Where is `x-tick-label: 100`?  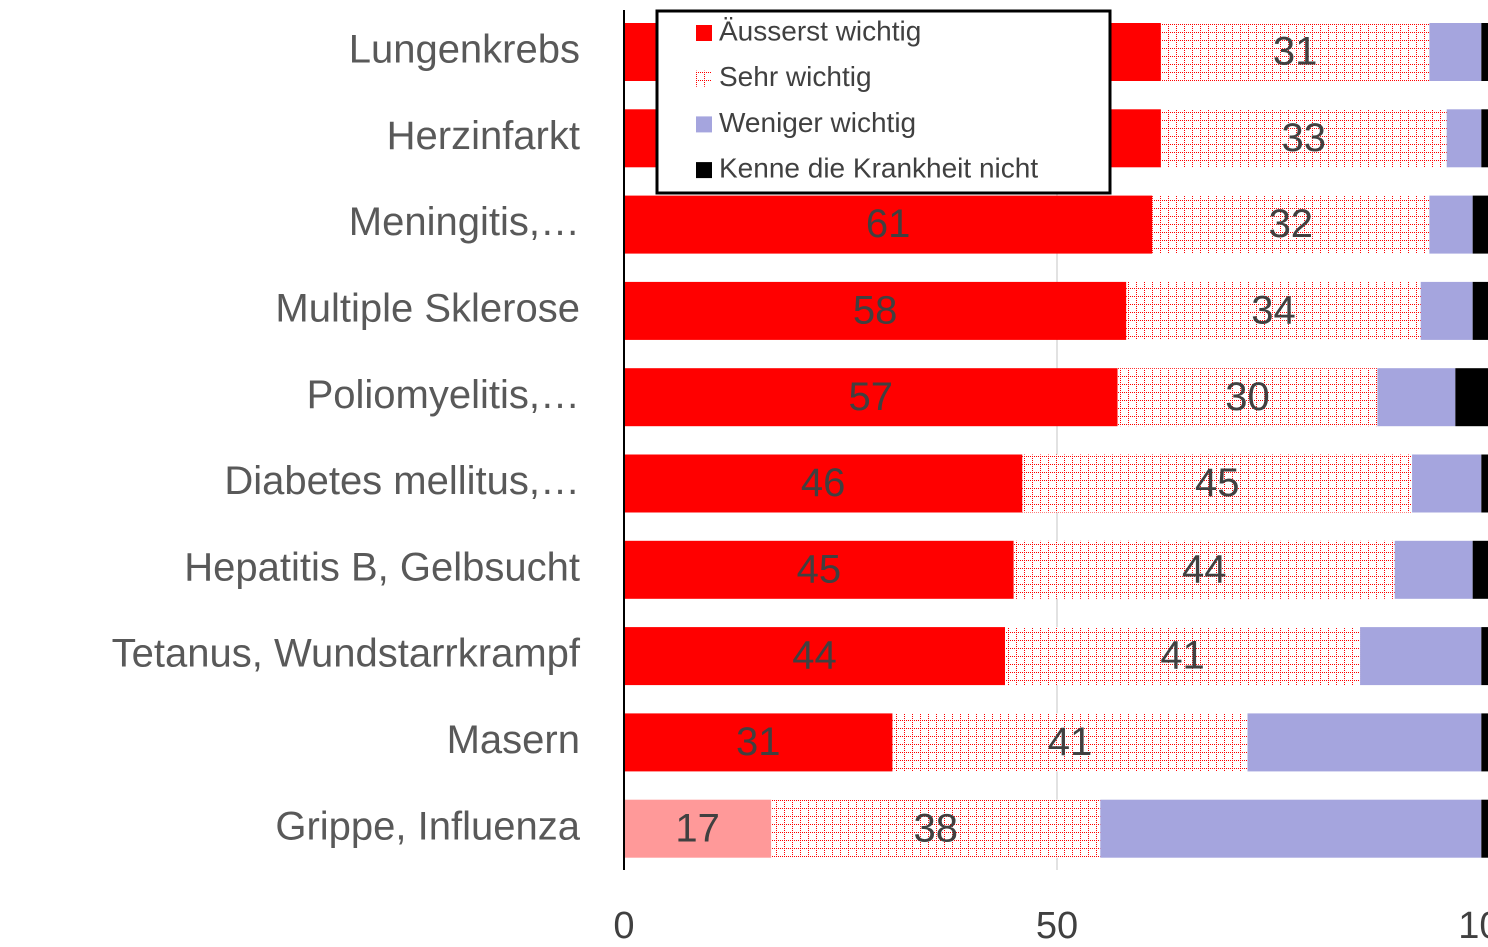 x-tick-label: 100 is located at coordinates (1473, 926).